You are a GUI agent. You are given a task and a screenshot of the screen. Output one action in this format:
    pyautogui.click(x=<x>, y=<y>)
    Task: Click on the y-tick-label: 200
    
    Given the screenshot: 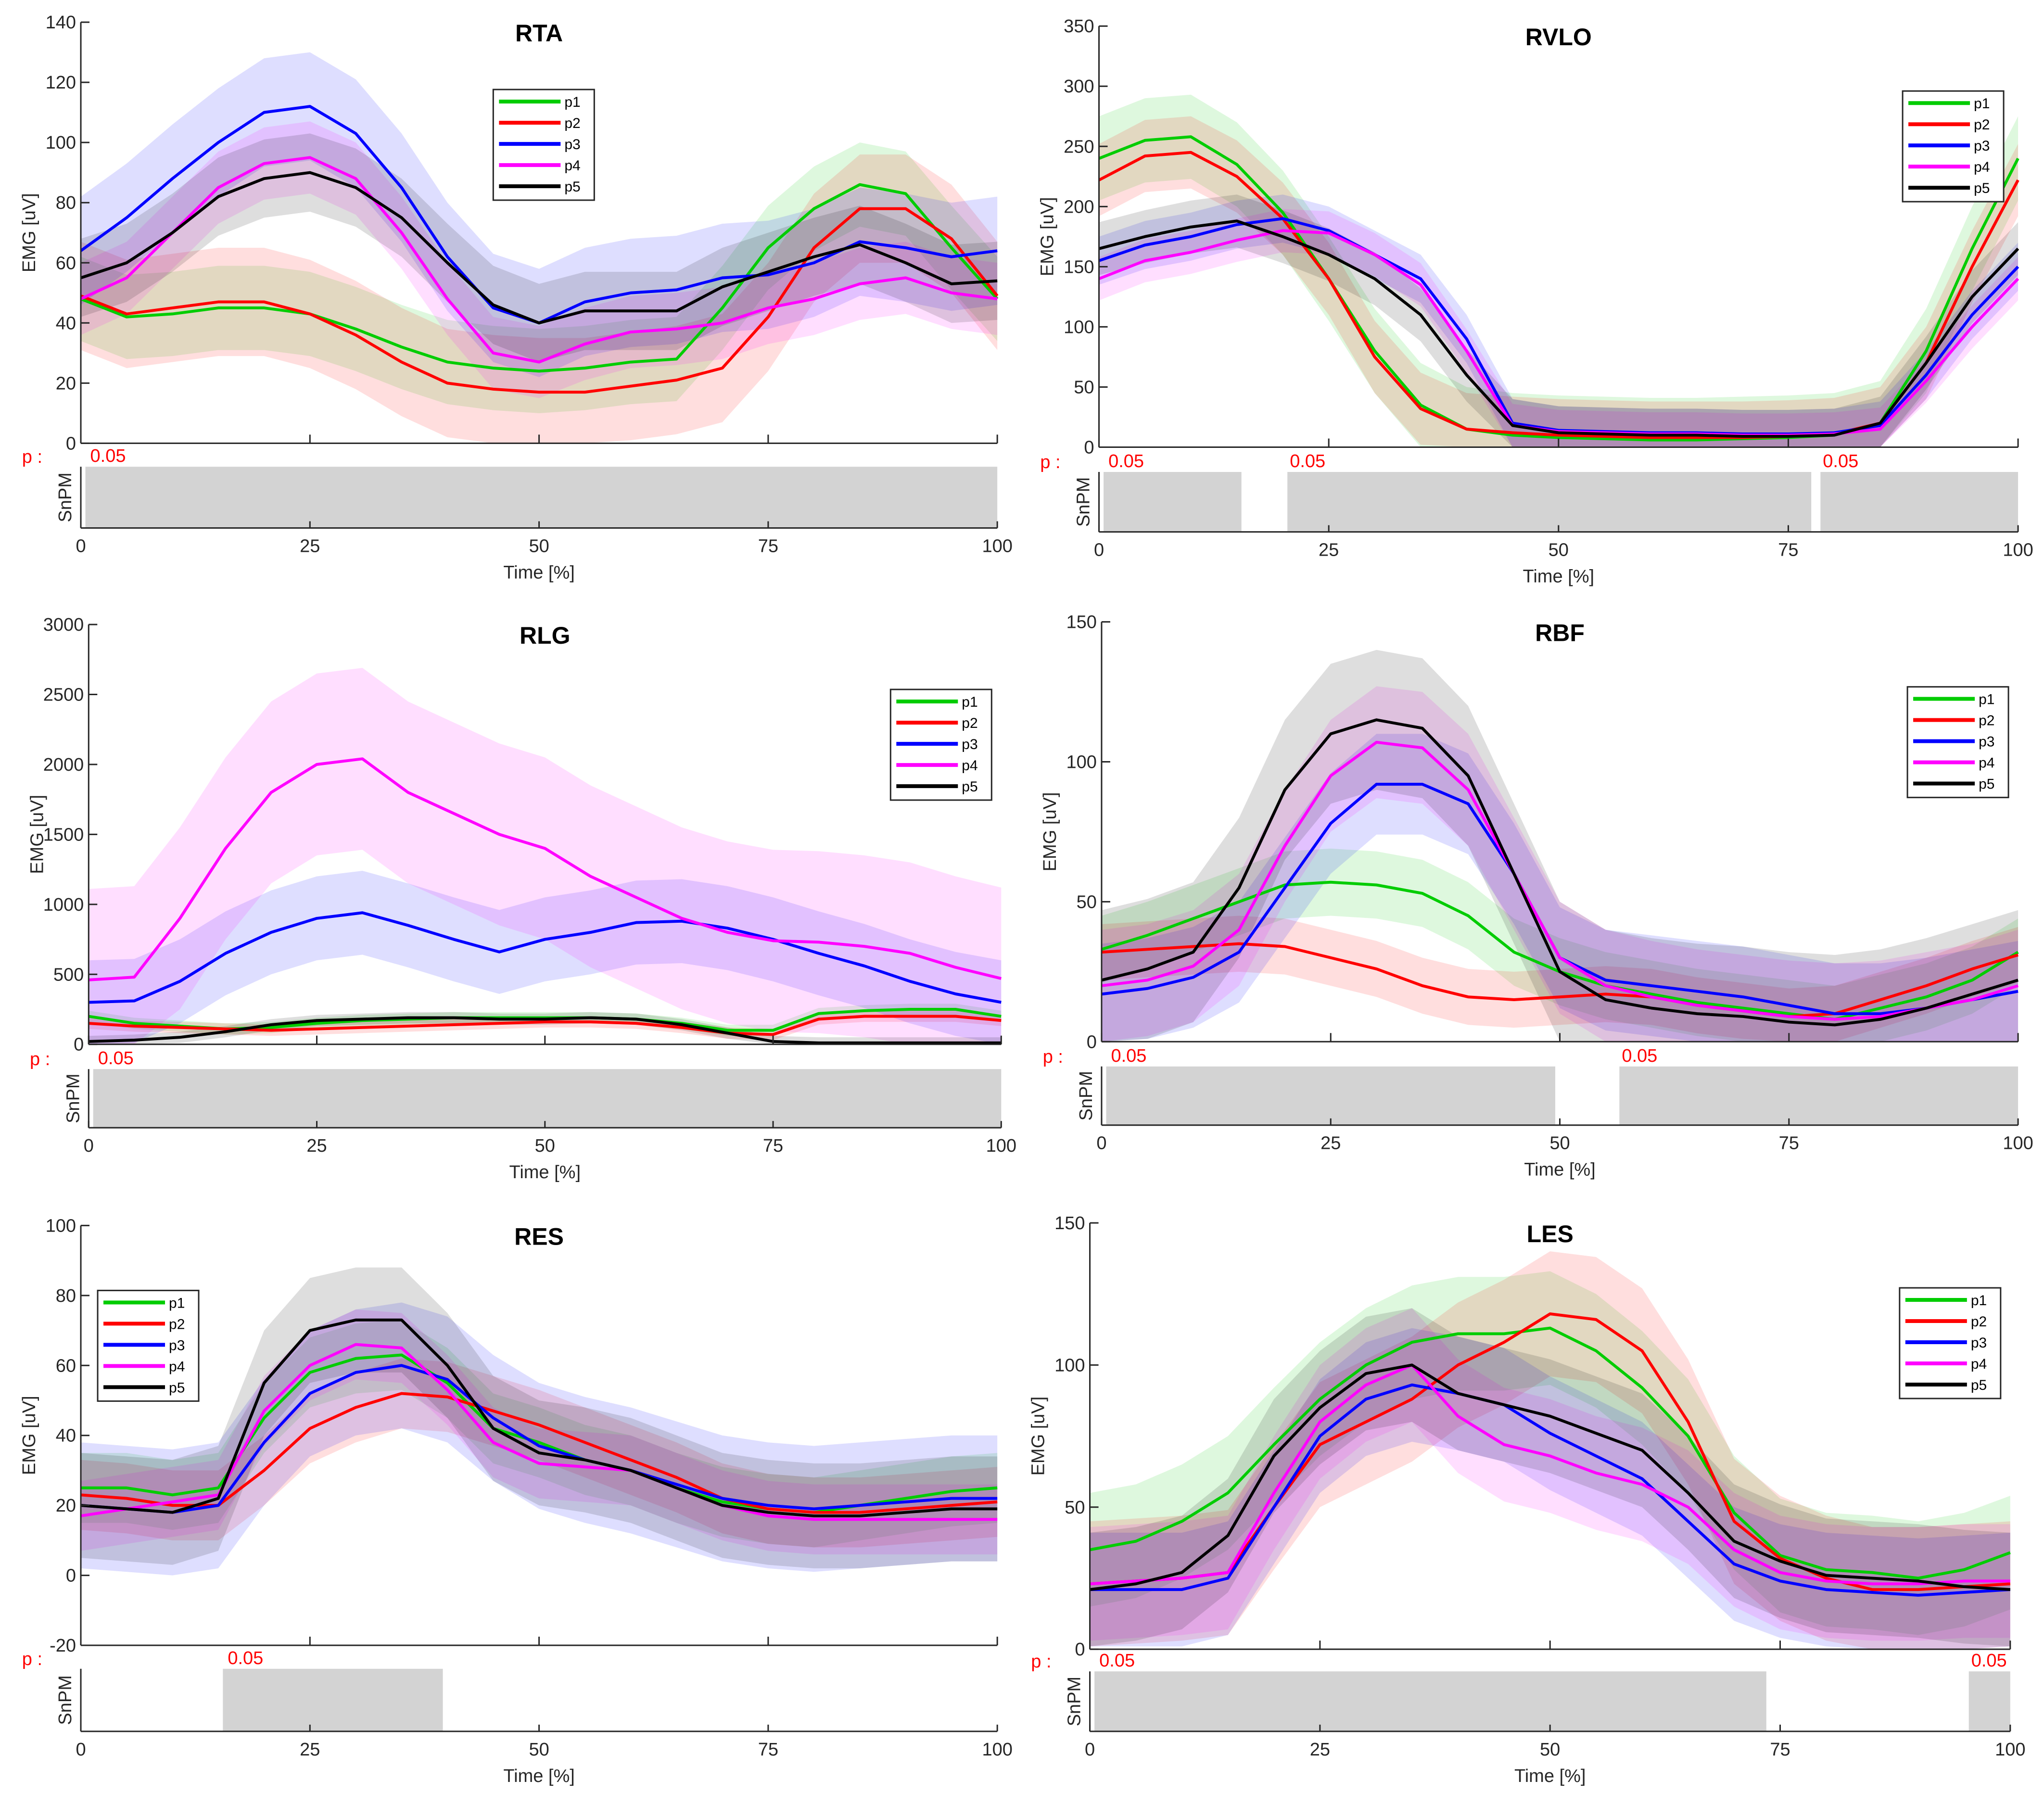 What is the action you would take?
    pyautogui.click(x=1079, y=207)
    